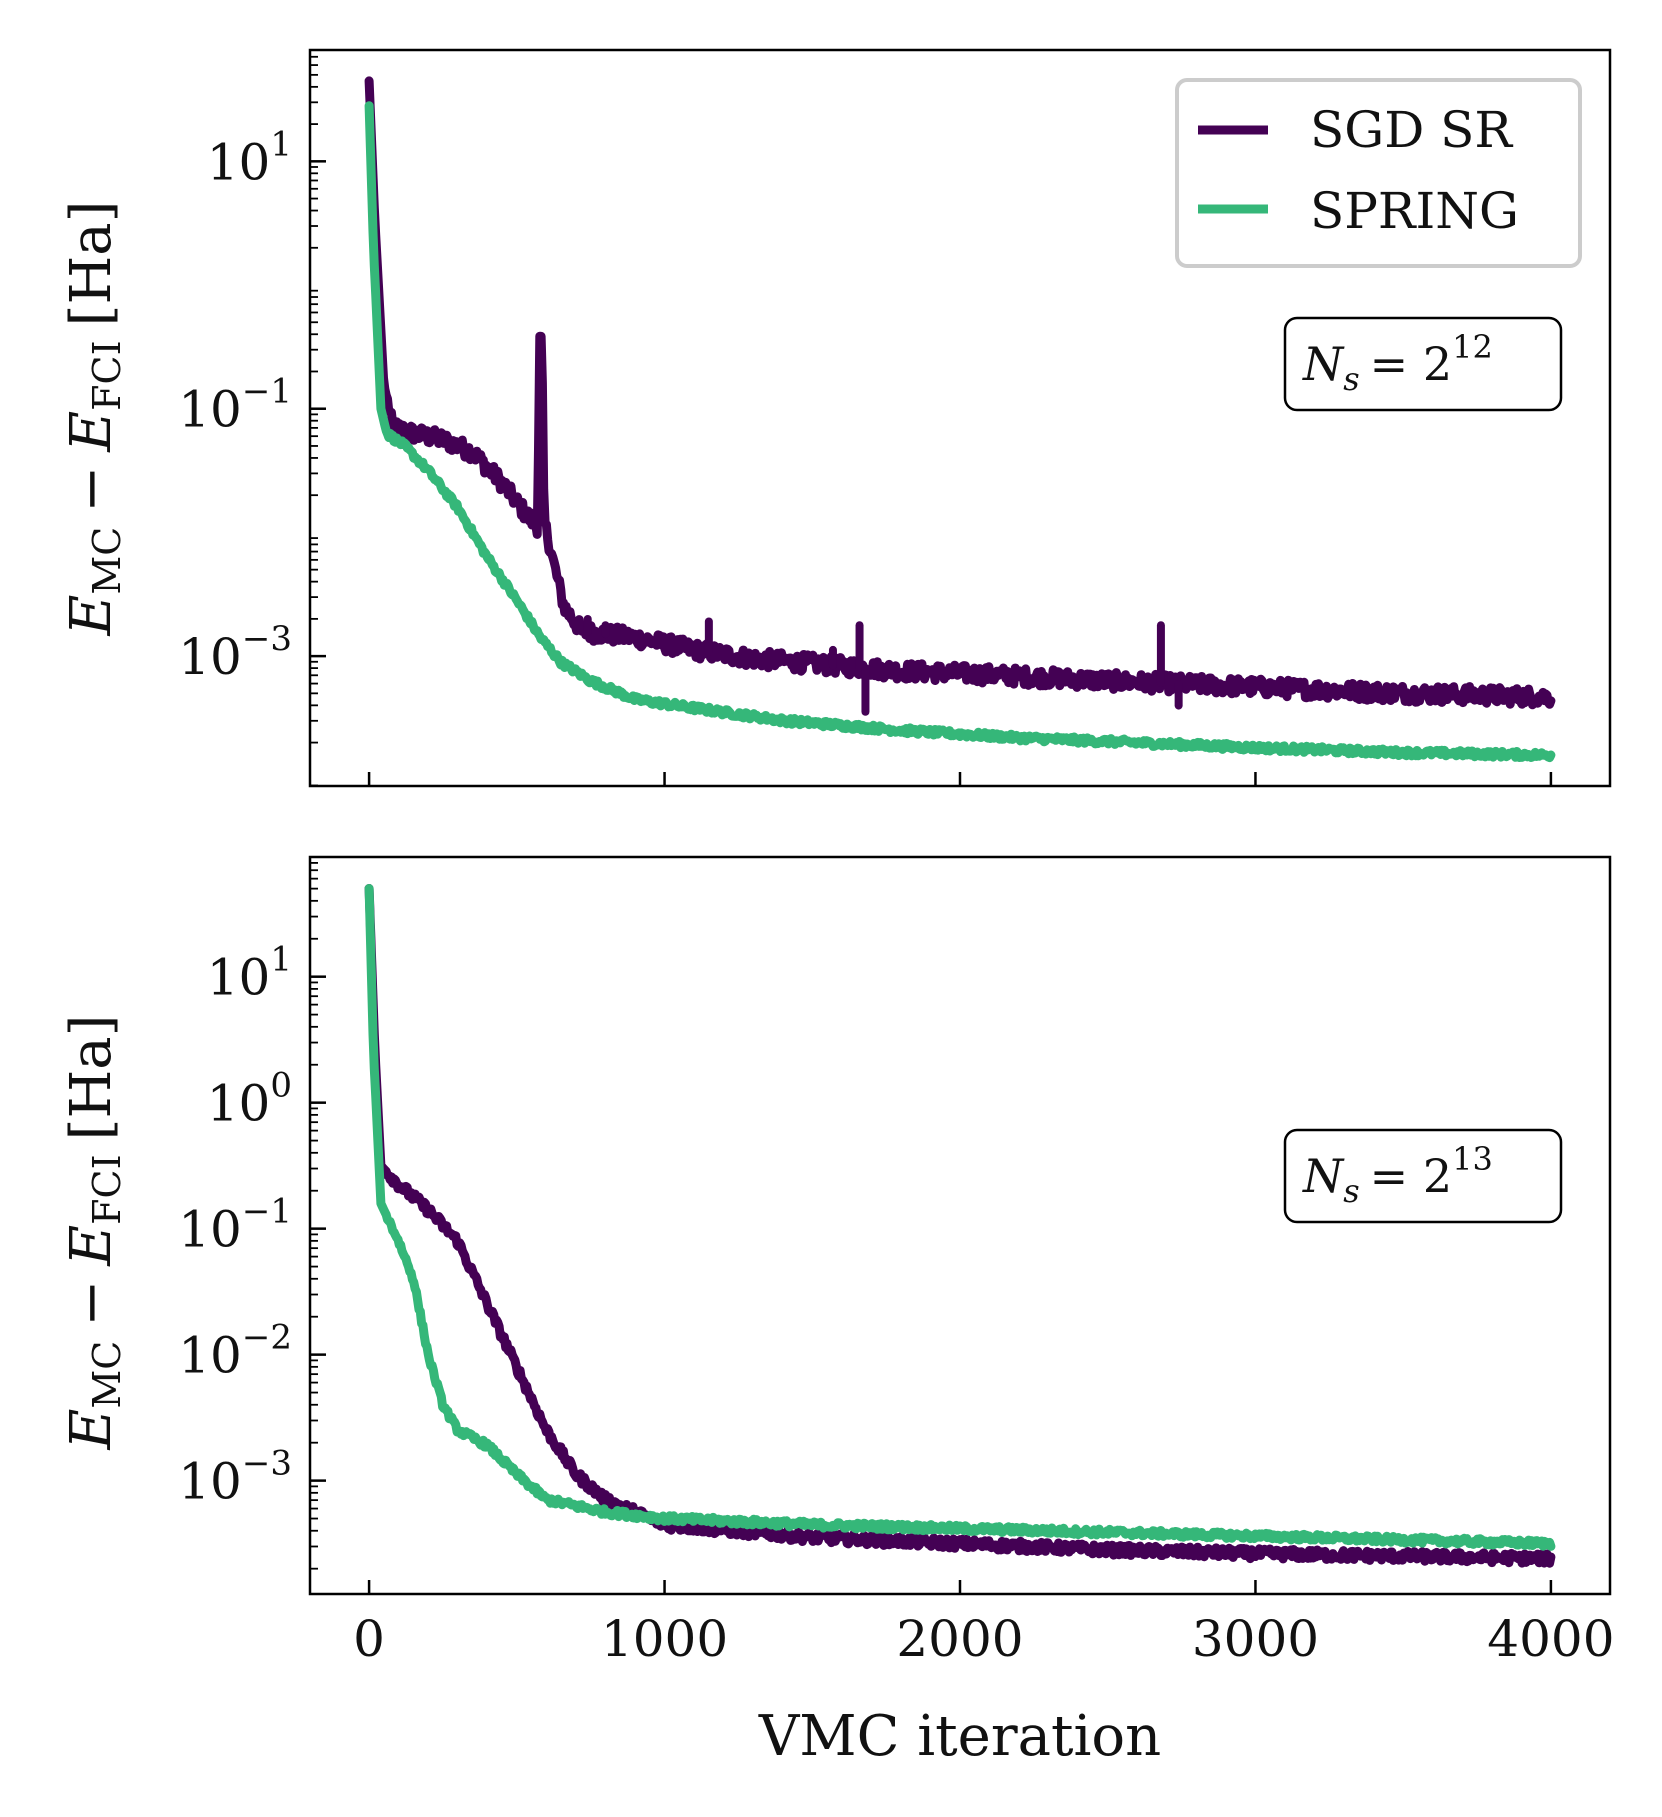  Describe the element at coordinates (235, 405) in the screenshot. I see `top-y-tick-label: 10⁻¹` at that location.